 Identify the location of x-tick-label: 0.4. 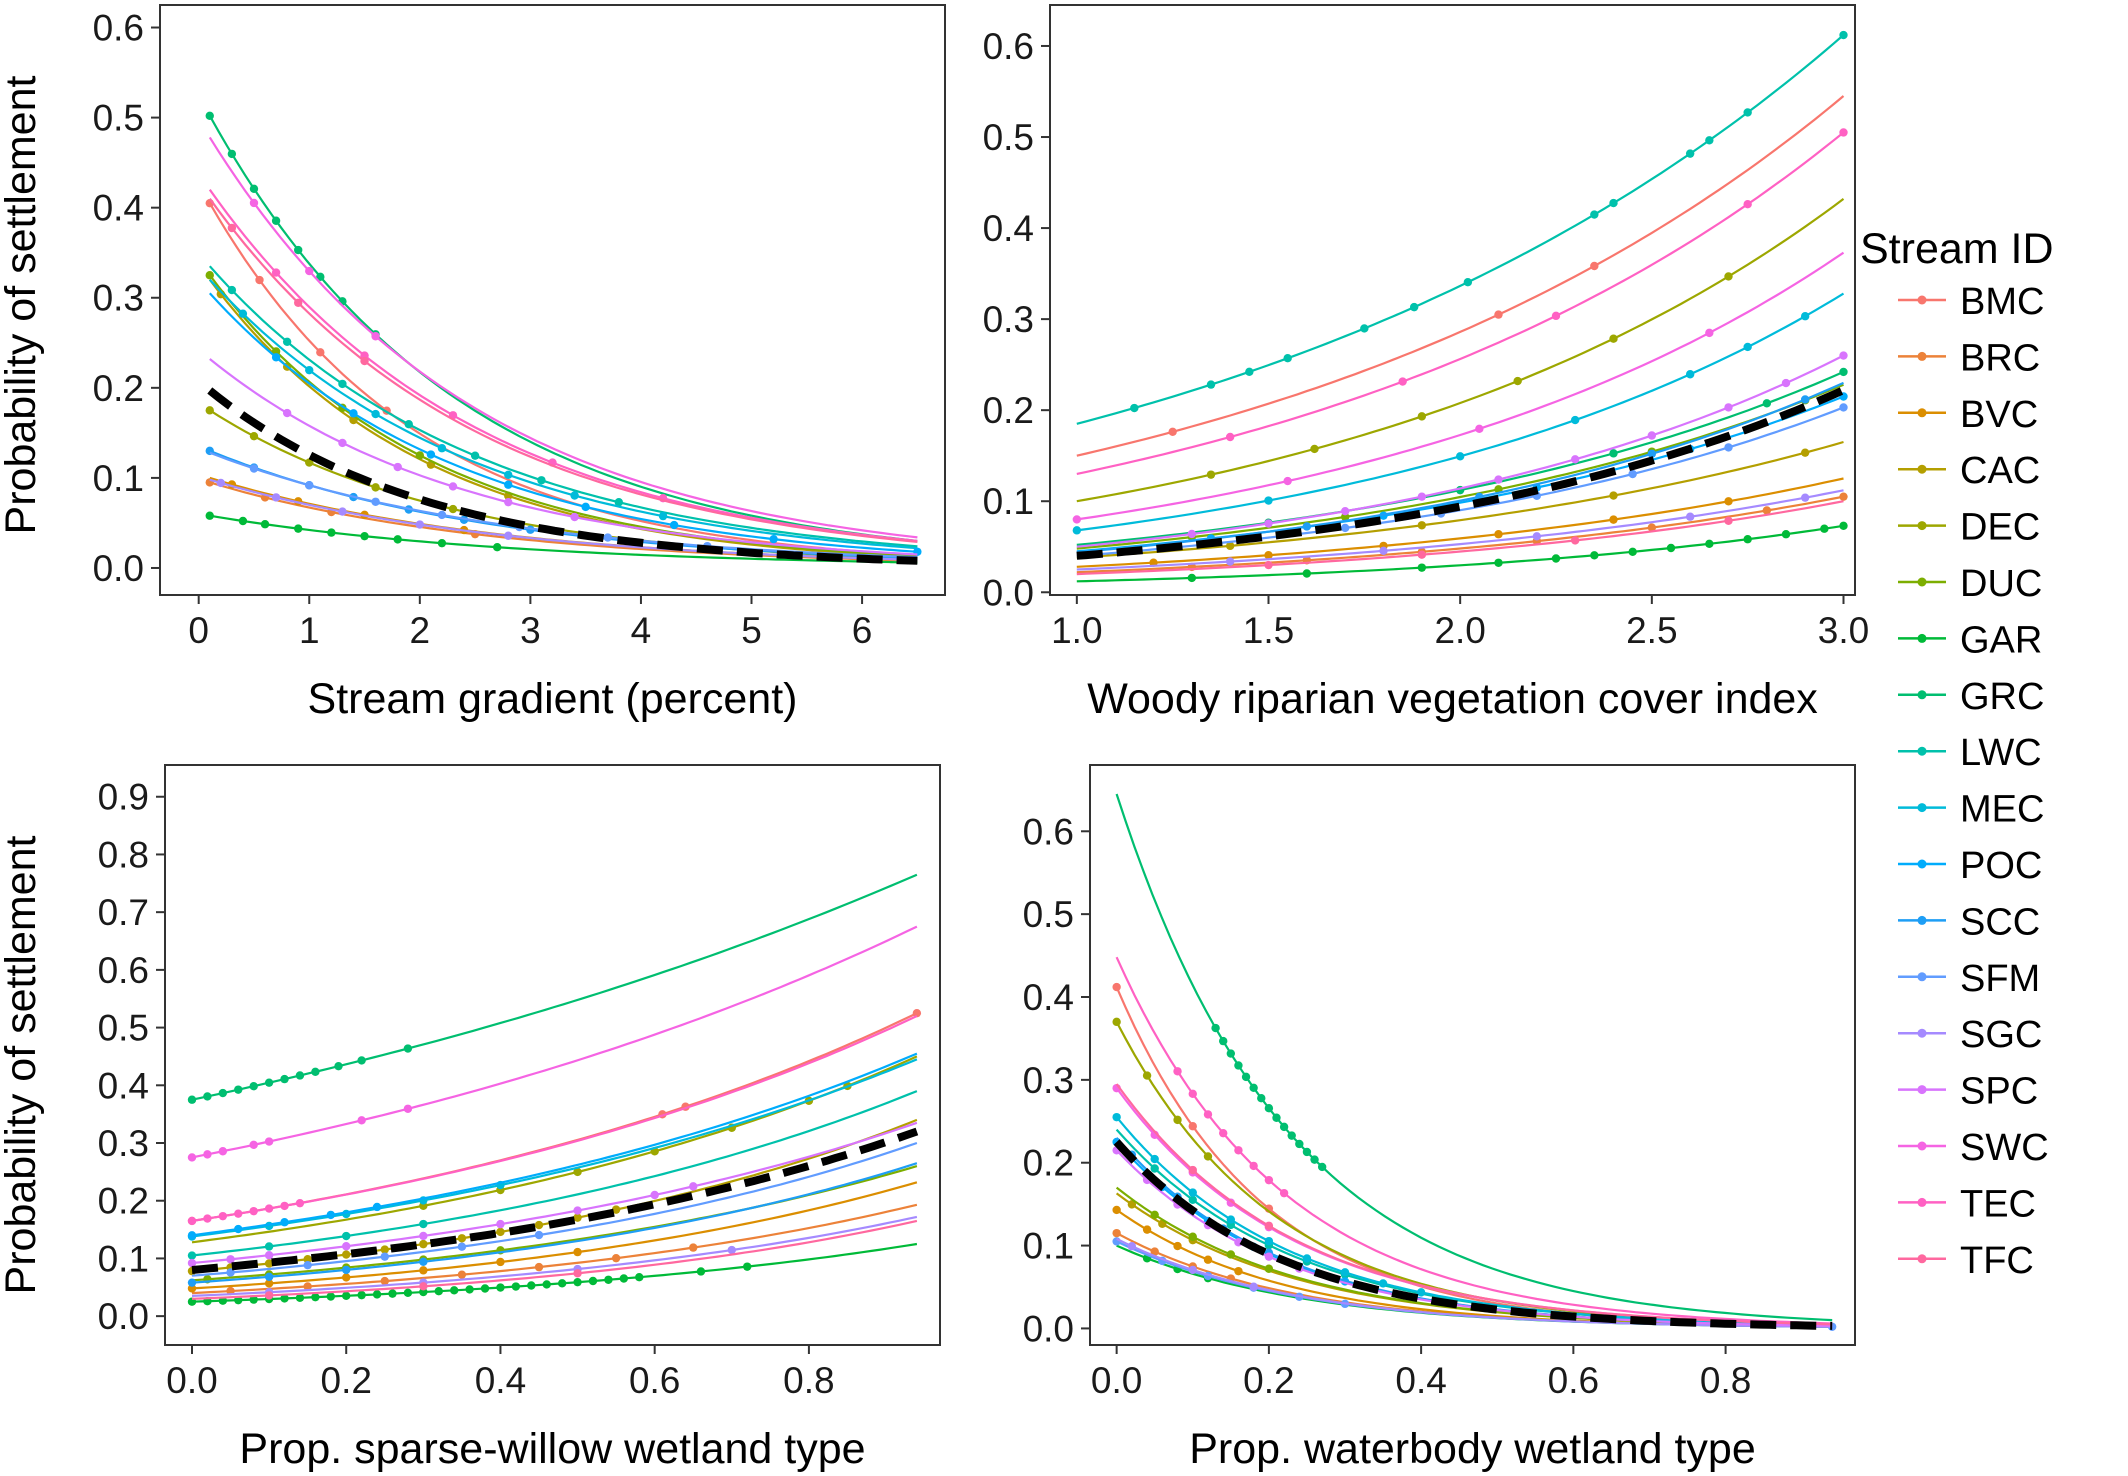
(1420, 1380).